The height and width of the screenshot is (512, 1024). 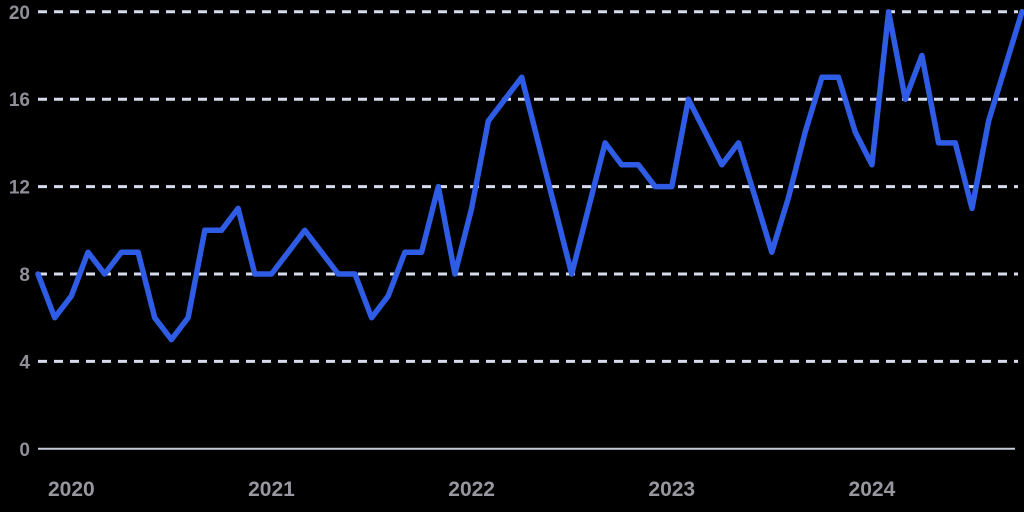 What do you see at coordinates (24, 275) in the screenshot?
I see `y-axis-tick-label-8: 8` at bounding box center [24, 275].